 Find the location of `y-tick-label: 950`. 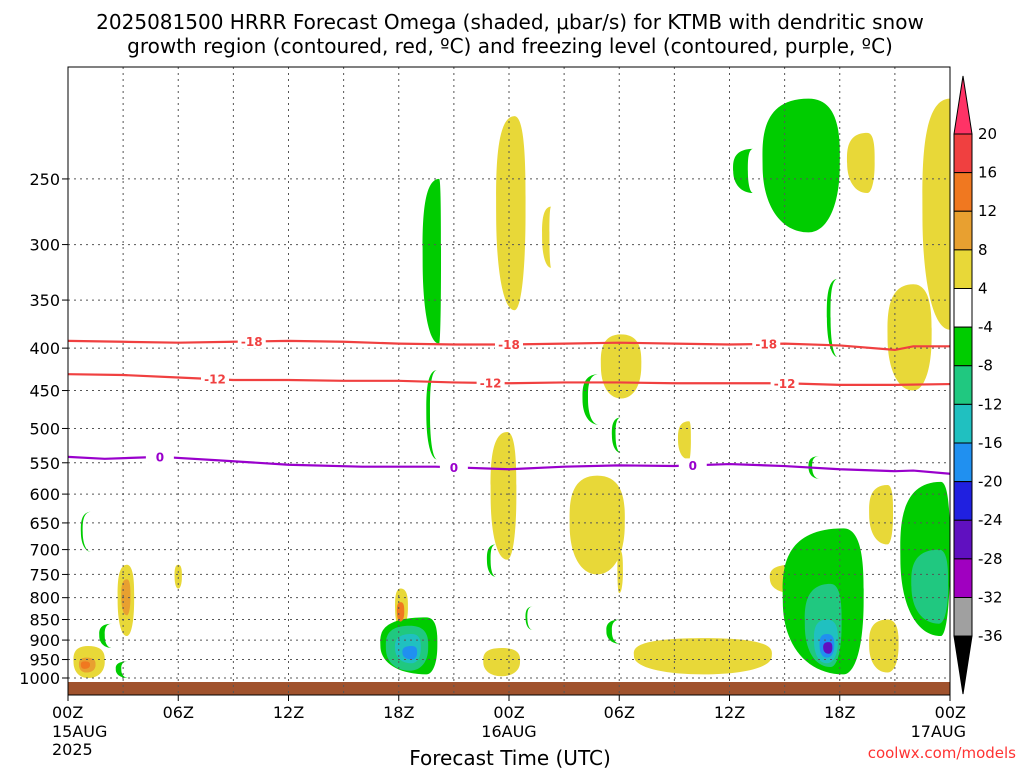

y-tick-label: 950 is located at coordinates (44, 660).